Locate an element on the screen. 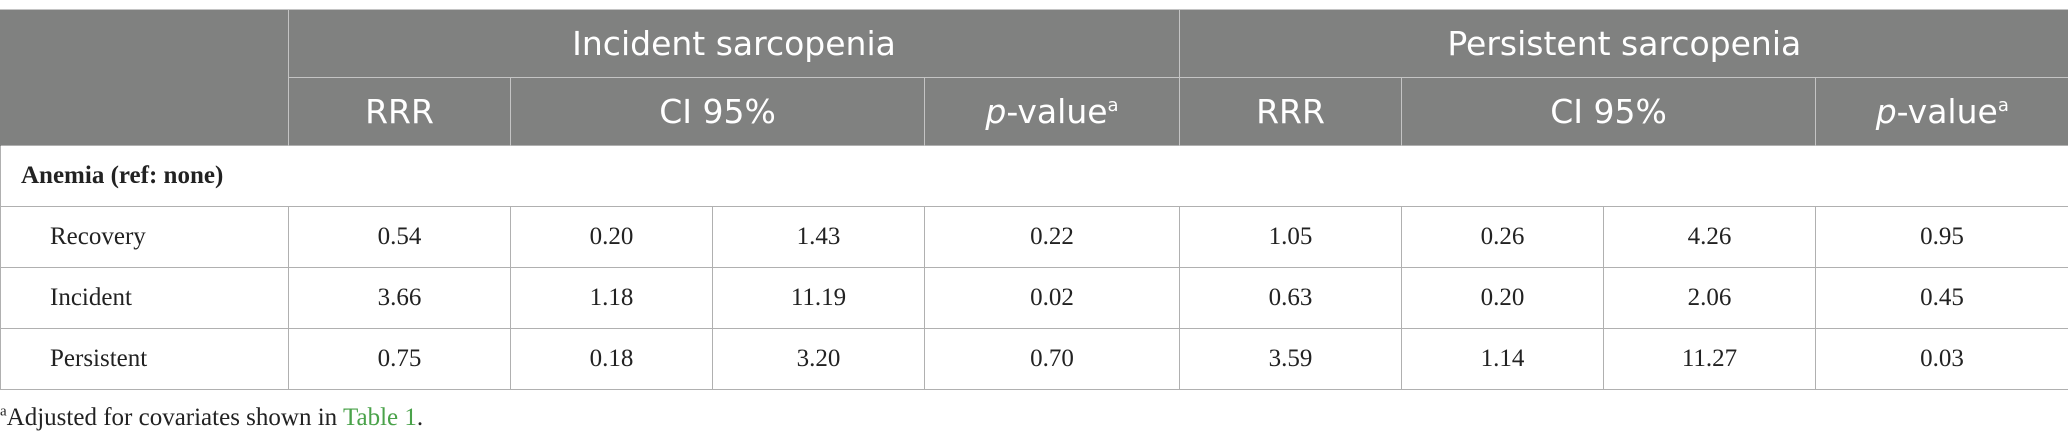 This screenshot has width=2068, height=447. footnote-marker: a is located at coordinates (3, 411).